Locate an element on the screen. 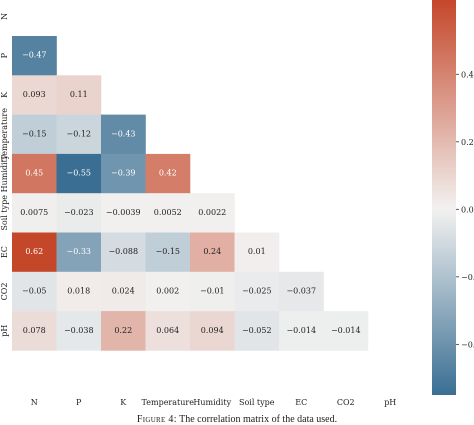 The width and height of the screenshot is (474, 425). x-tick-label: CO2 is located at coordinates (346, 402).